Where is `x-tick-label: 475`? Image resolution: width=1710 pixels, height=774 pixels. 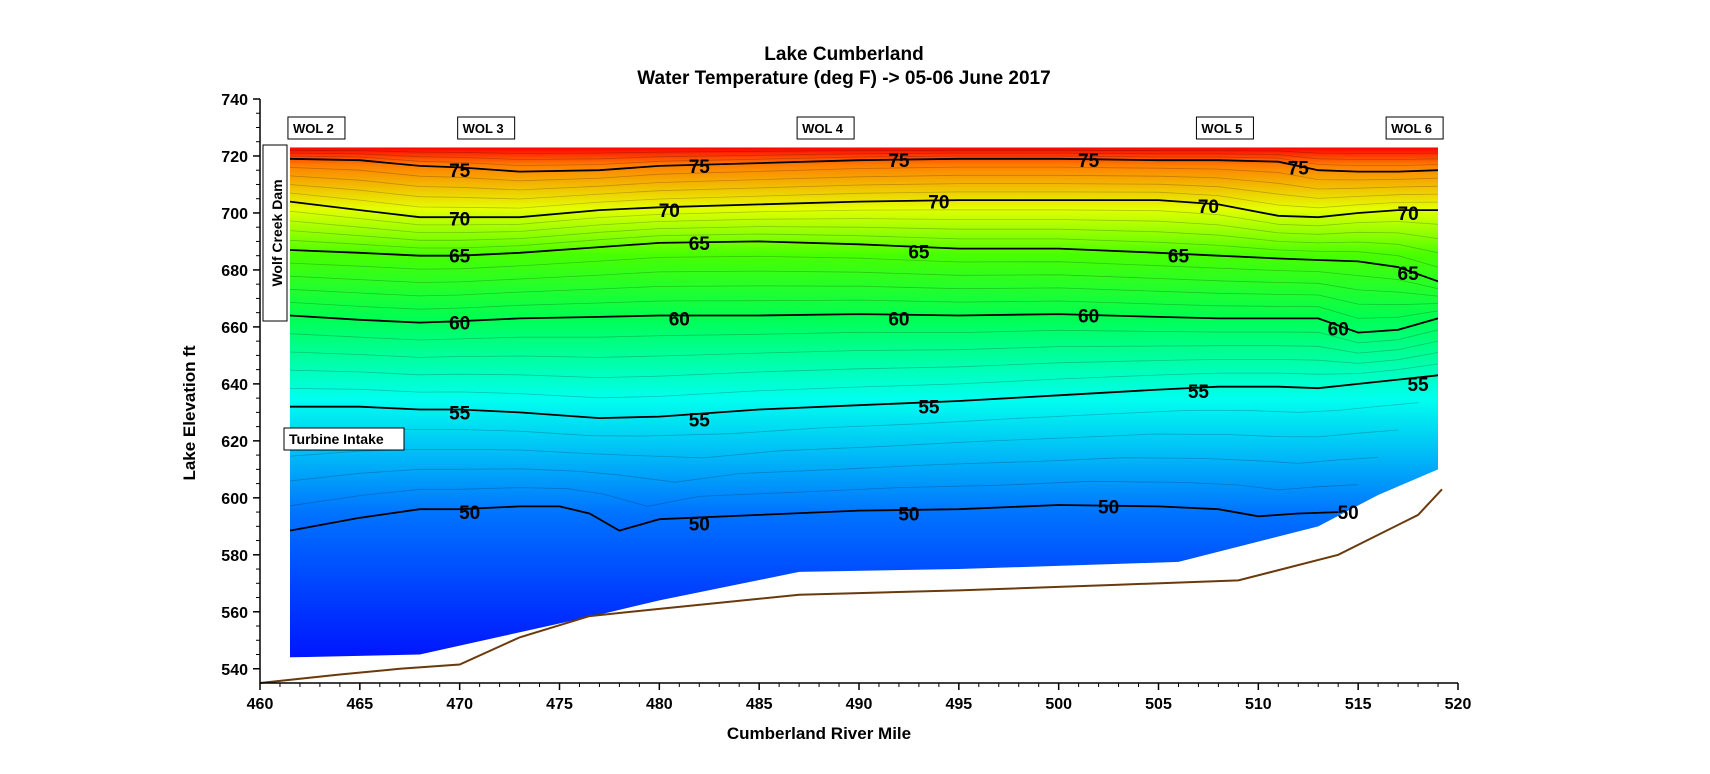
x-tick-label: 475 is located at coordinates (559, 704).